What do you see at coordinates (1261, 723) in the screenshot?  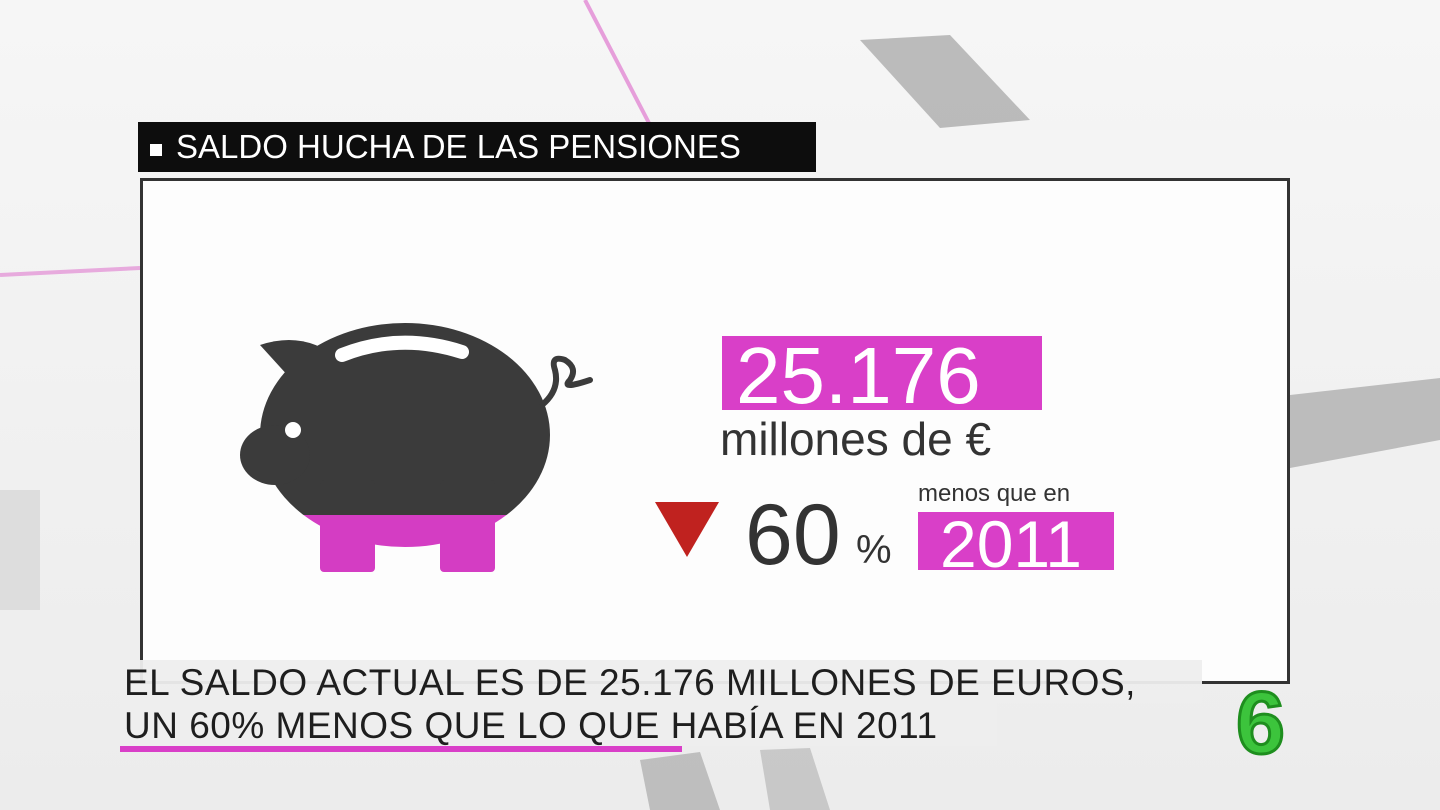 I see `channel-logo: 6` at bounding box center [1261, 723].